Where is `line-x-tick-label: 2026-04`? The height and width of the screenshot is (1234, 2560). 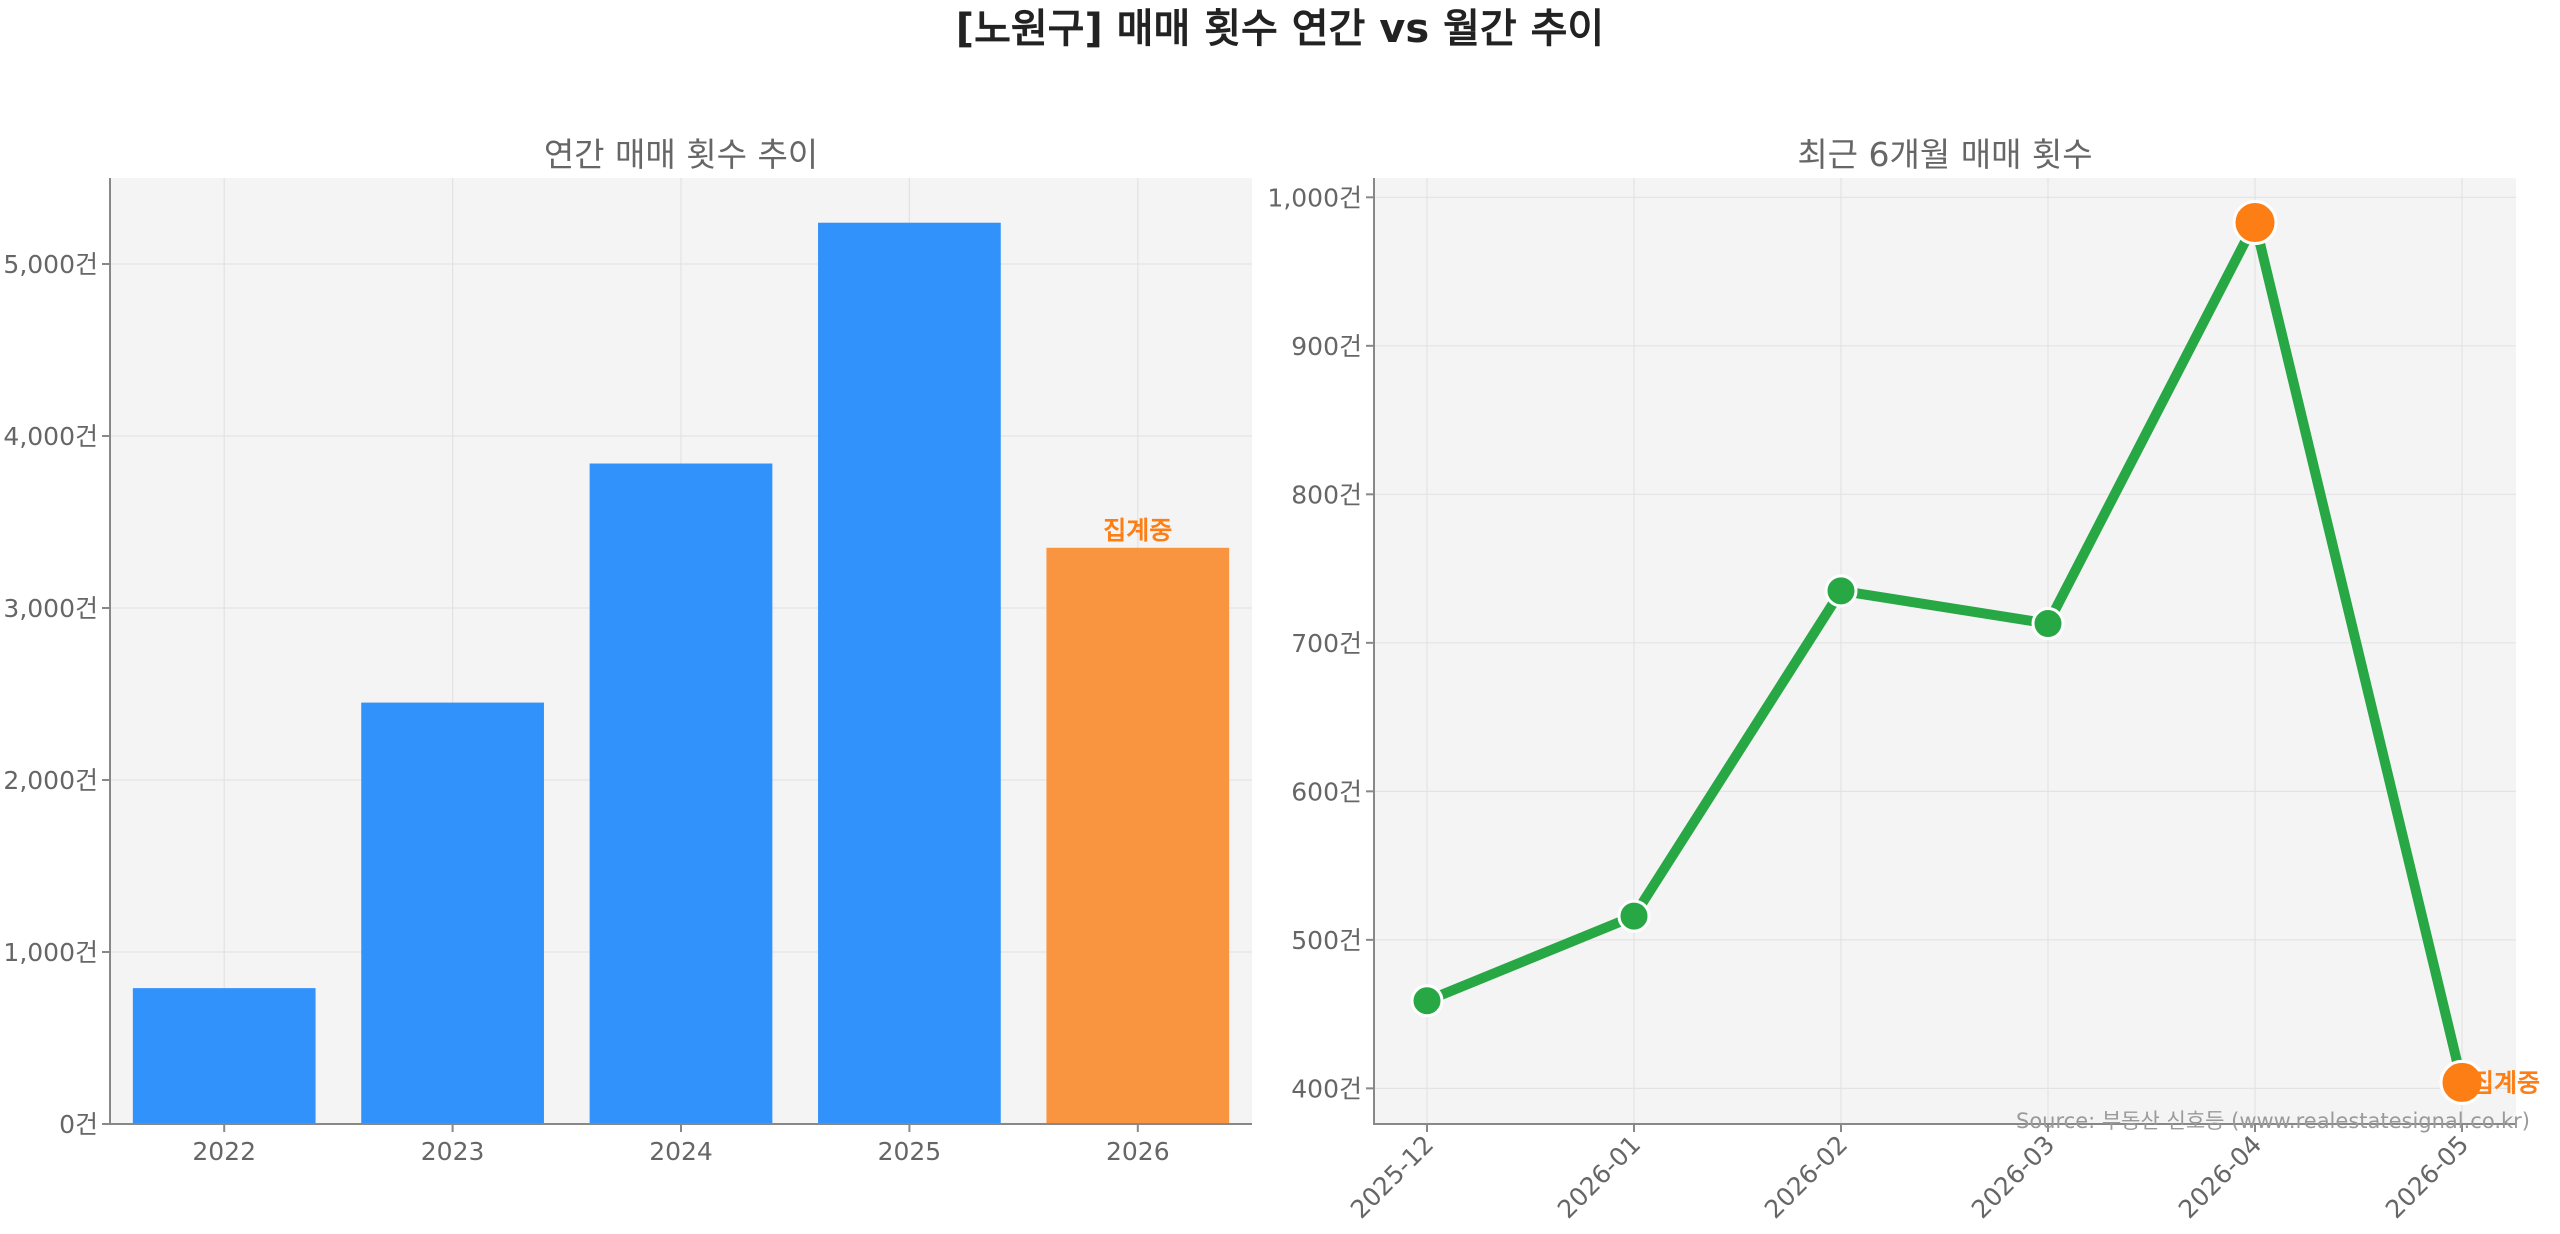 line-x-tick-label: 2026-04 is located at coordinates (2220, 1177).